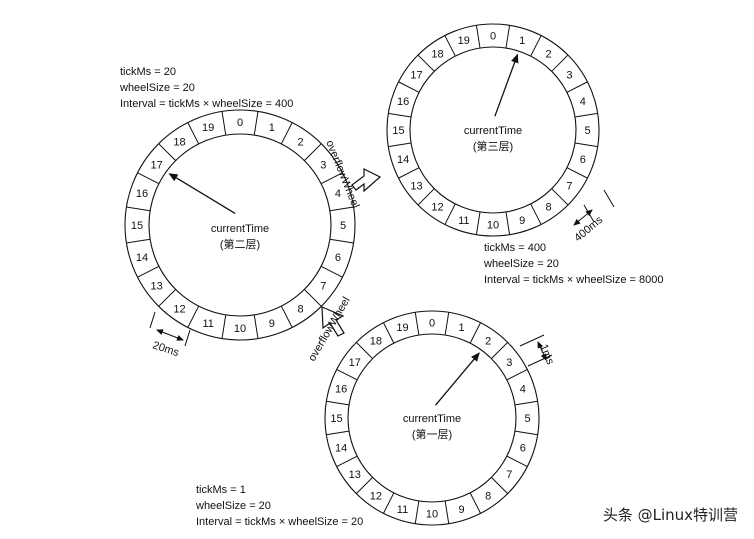  I want to click on overflow-label-upper: overflowWheel, so click(342, 174).